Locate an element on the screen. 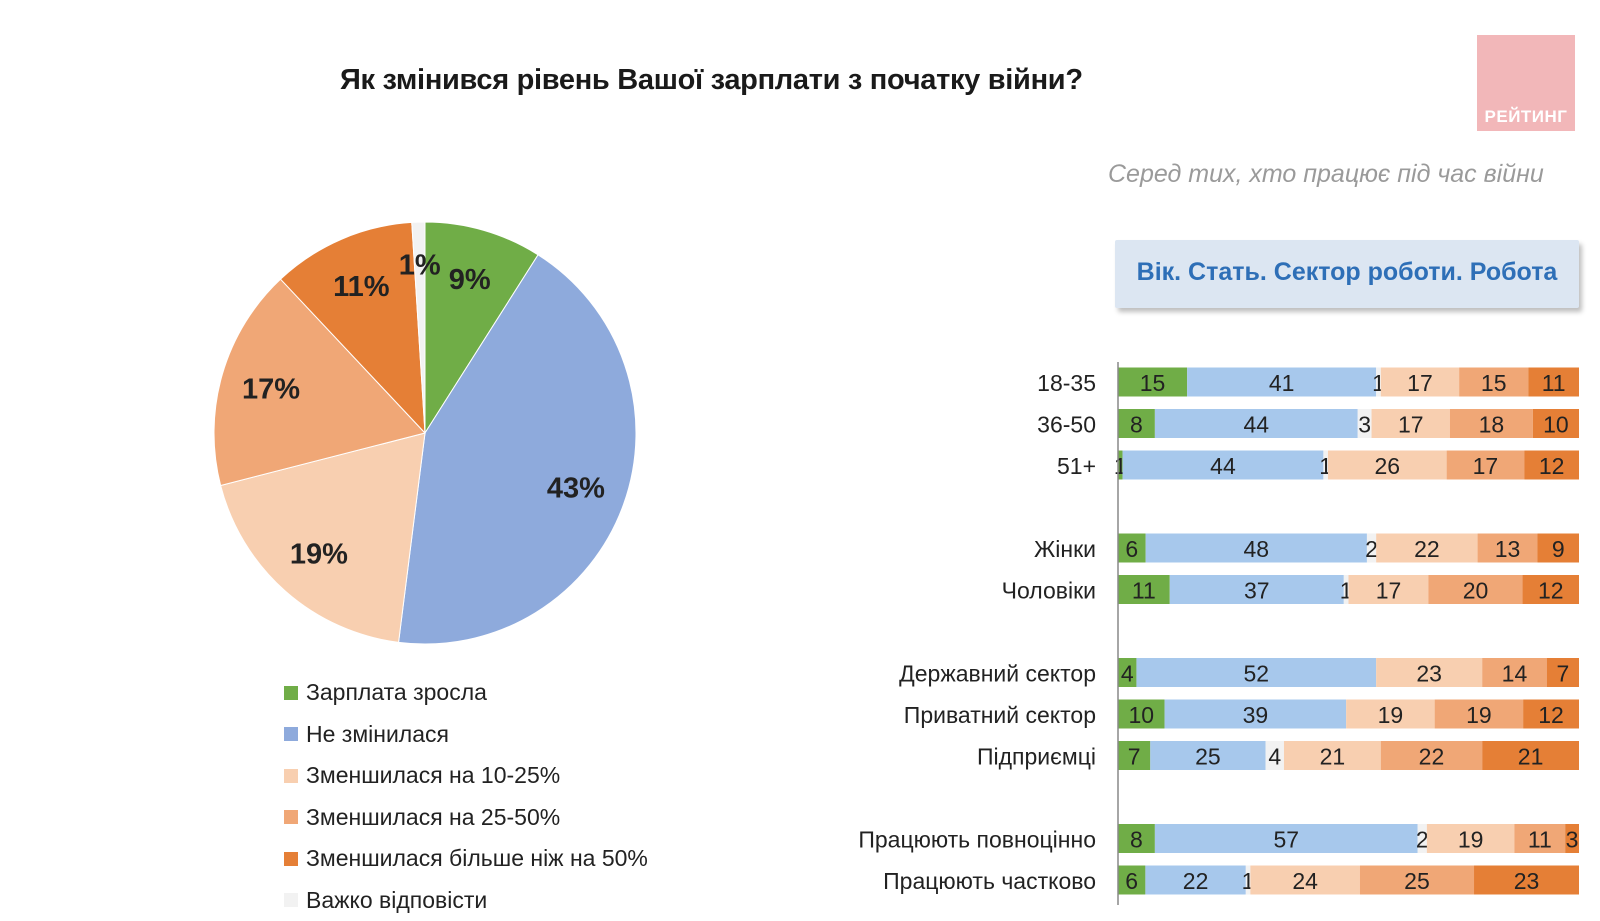 The height and width of the screenshot is (921, 1600). bar-category-label: Приватний сектор is located at coordinates (1000, 715).